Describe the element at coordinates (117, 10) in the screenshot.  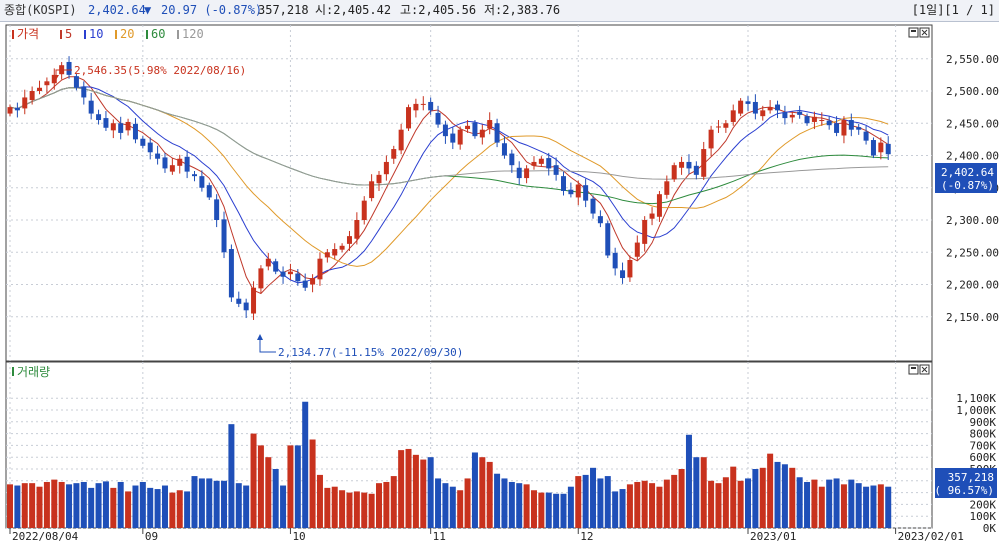
I see `current-price: 2,402.64` at that location.